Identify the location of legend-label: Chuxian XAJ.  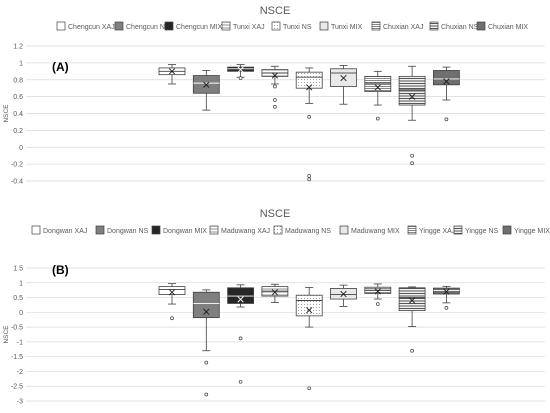
(403, 27).